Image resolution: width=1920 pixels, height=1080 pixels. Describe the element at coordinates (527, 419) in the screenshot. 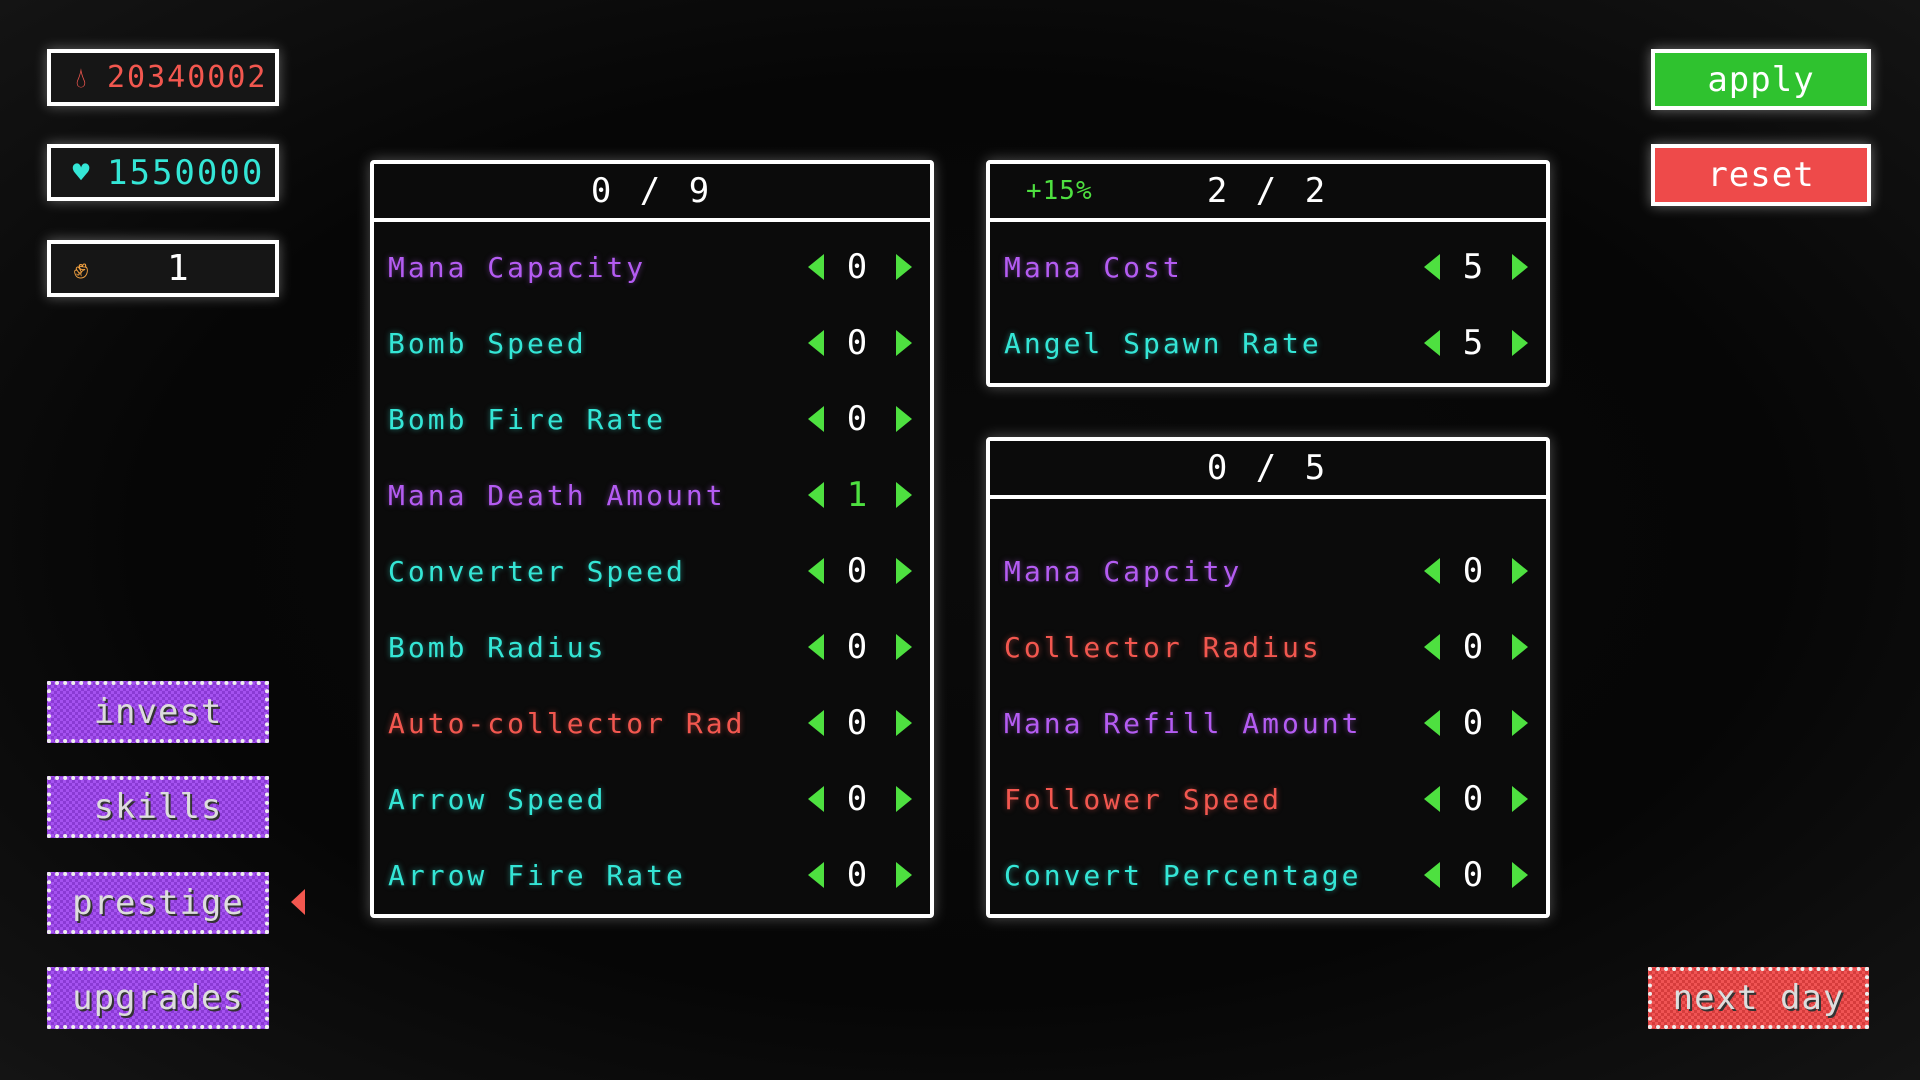

I see `upgrade-label: Bomb Fire Rate` at that location.